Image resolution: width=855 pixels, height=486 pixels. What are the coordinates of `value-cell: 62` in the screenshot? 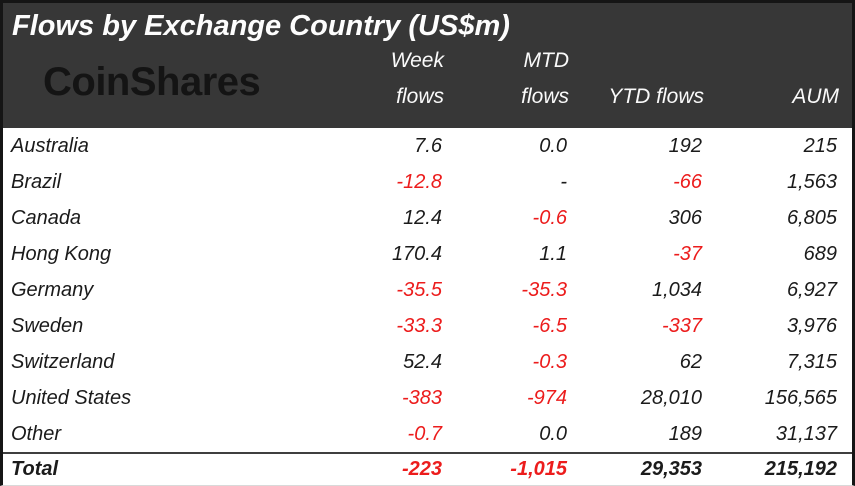 It's located at (690, 361).